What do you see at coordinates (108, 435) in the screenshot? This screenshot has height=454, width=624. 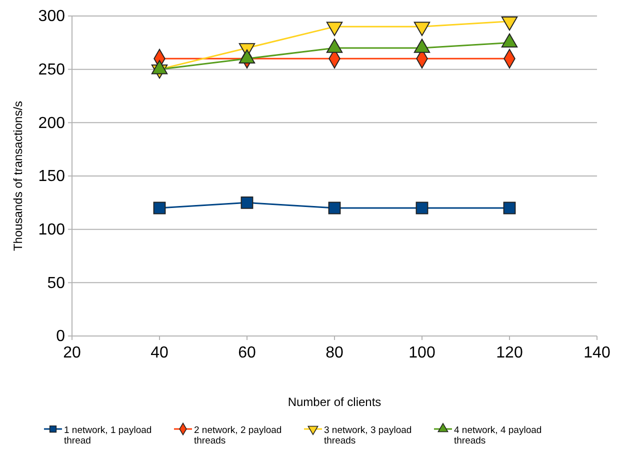 I see `legend-label: 1 network, 1 payload thread` at bounding box center [108, 435].